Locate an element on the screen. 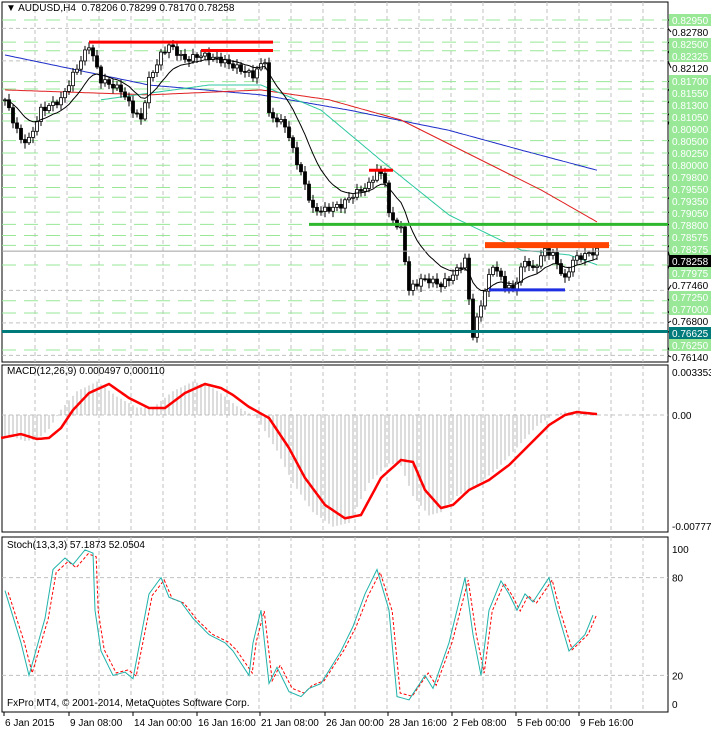 The height and width of the screenshot is (732, 711). stoch-tick-label: 100 is located at coordinates (680, 550).